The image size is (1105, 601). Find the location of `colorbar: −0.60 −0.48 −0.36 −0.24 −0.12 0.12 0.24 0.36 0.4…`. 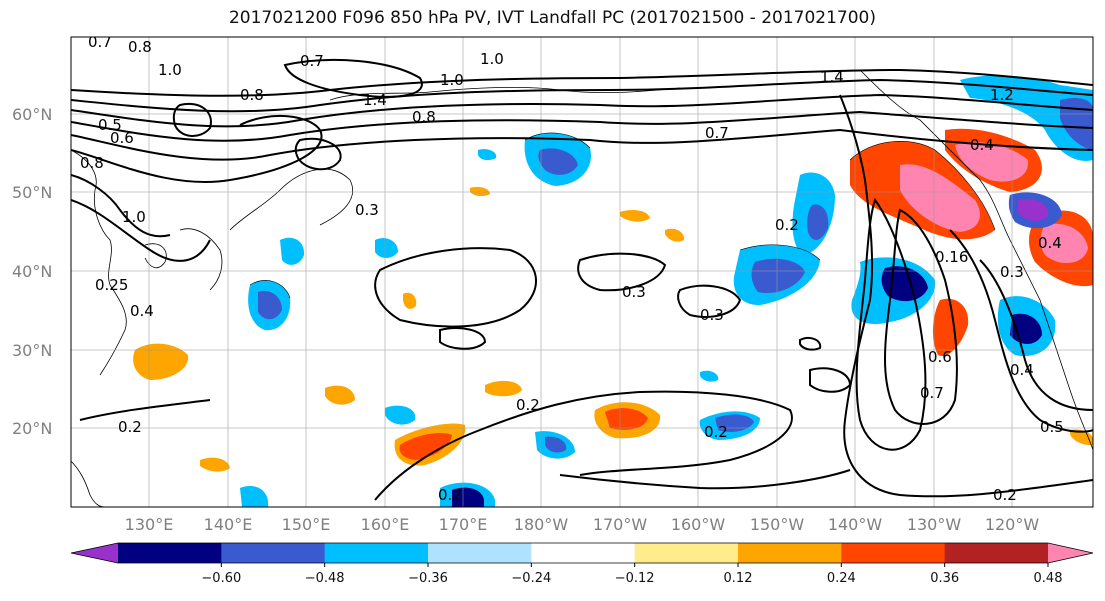

colorbar: −0.60 −0.48 −0.36 −0.24 −0.12 0.12 0.24 0.36 0.4… is located at coordinates (582, 564).